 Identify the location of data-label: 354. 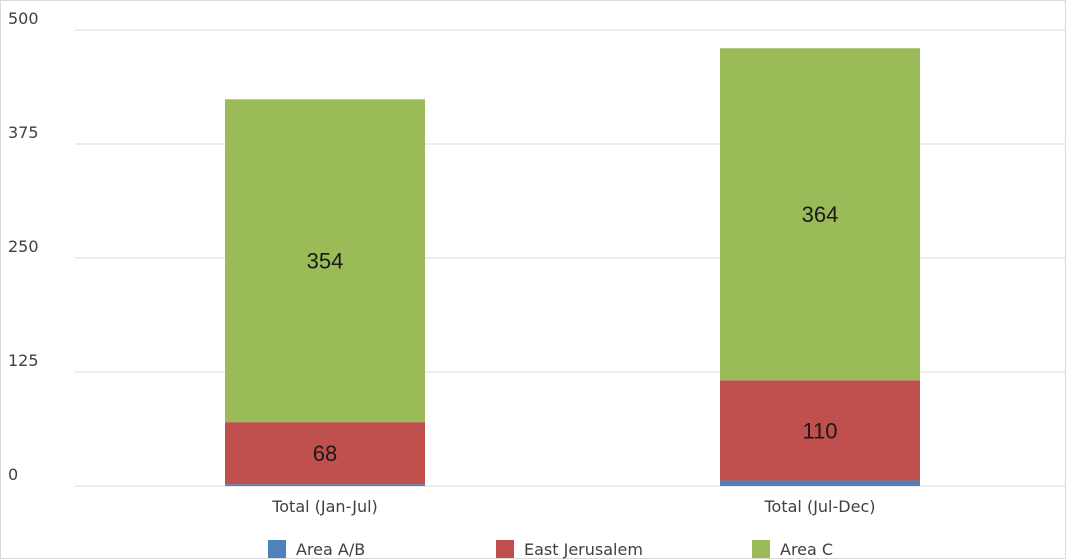
(325, 261).